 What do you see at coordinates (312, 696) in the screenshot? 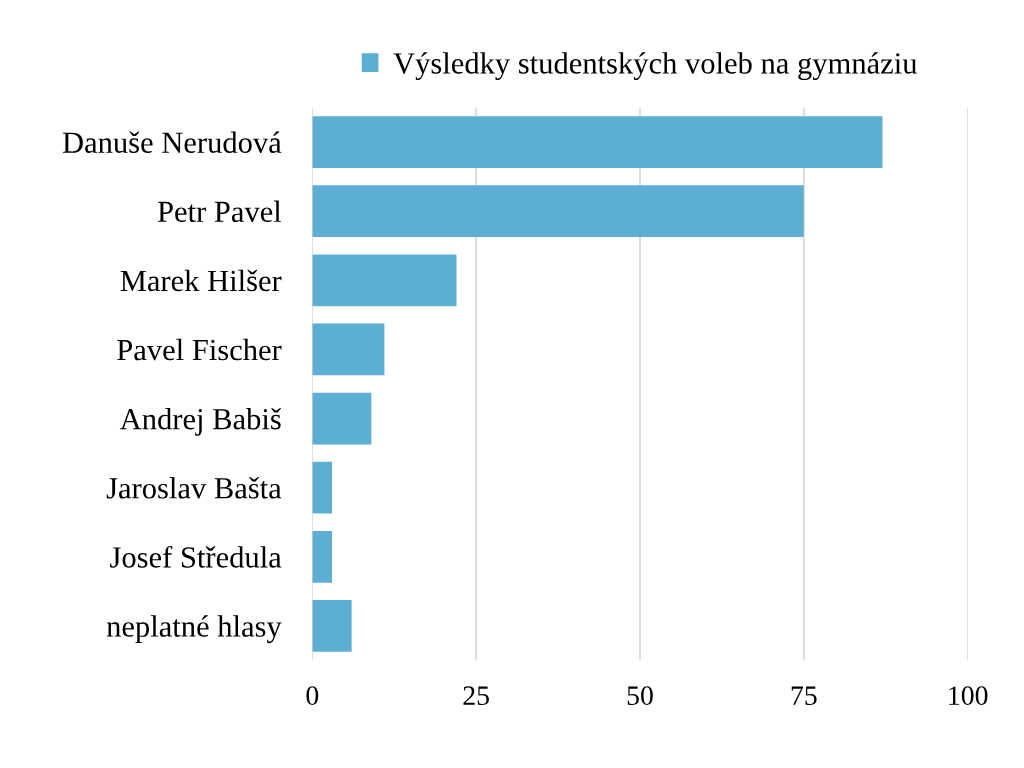
I see `x-tick-label: 0` at bounding box center [312, 696].